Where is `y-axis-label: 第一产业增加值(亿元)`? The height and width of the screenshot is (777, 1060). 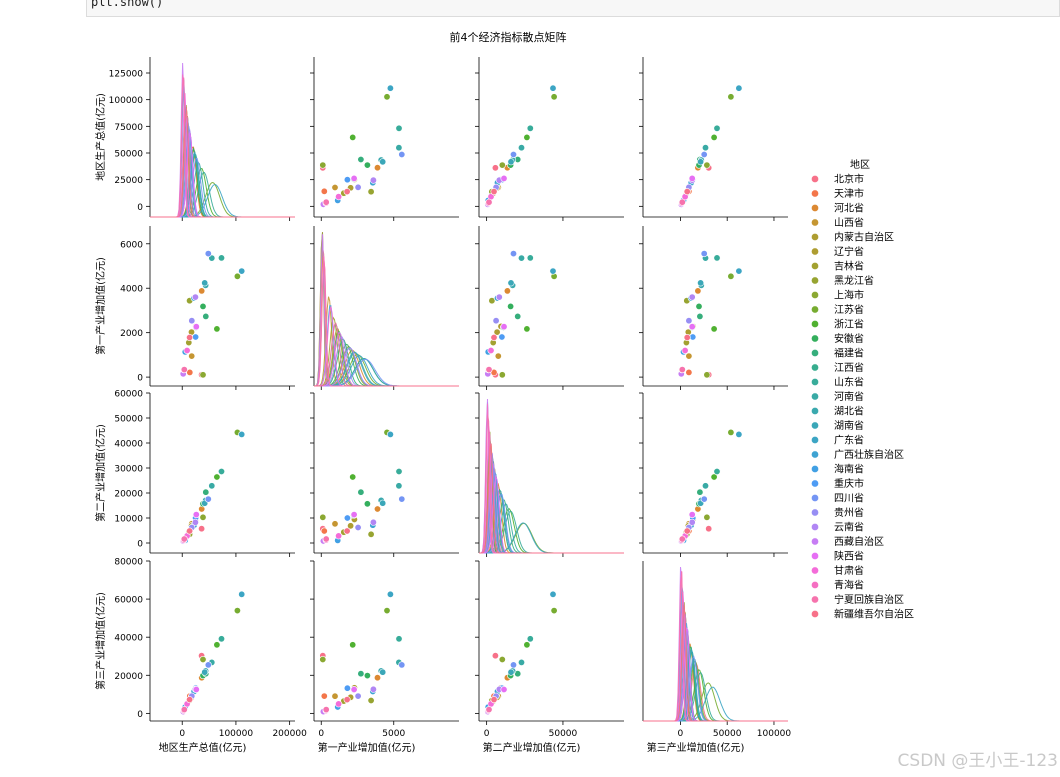
y-axis-label: 第一产业增加值(亿元) is located at coordinates (100, 306).